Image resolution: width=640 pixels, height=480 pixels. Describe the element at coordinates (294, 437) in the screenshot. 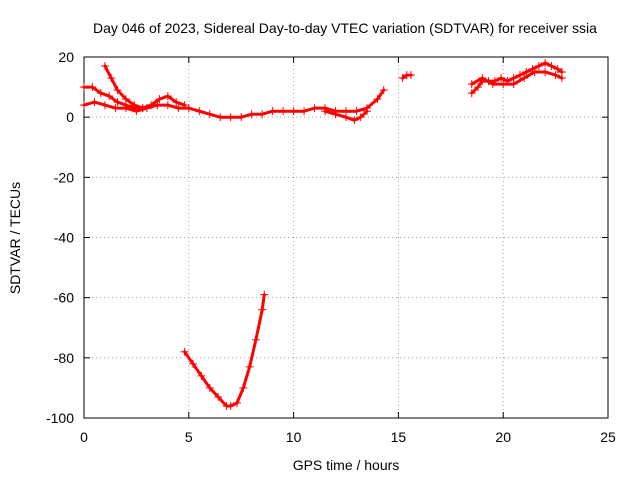

I see `x-tick-label: 10` at that location.